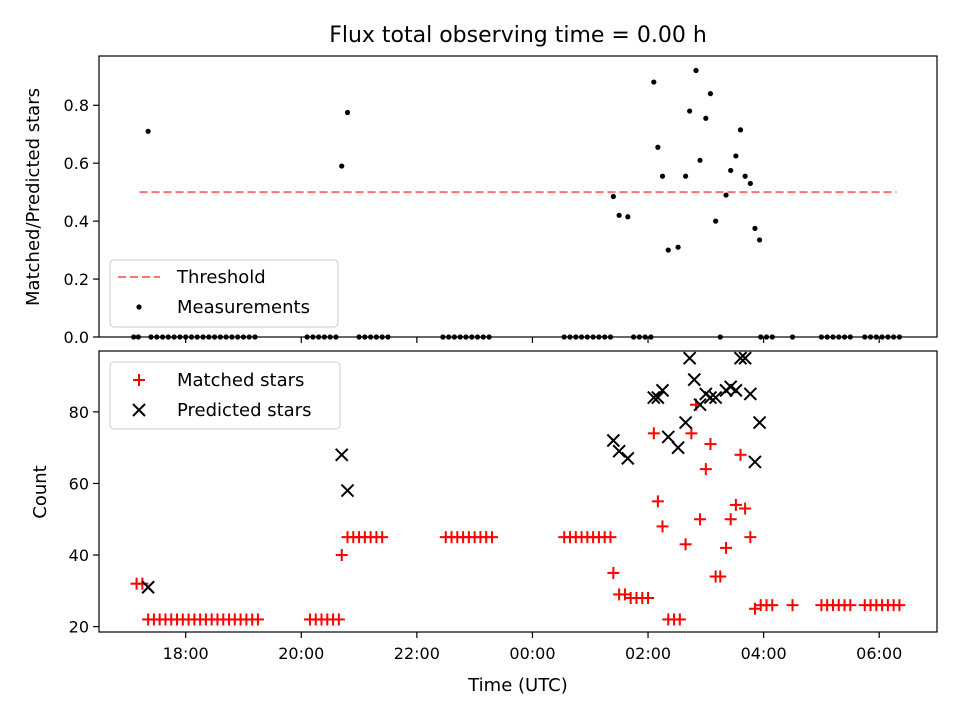 This screenshot has width=960, height=720. Describe the element at coordinates (76, 221) in the screenshot. I see `y-tick-label: 0.4` at that location.